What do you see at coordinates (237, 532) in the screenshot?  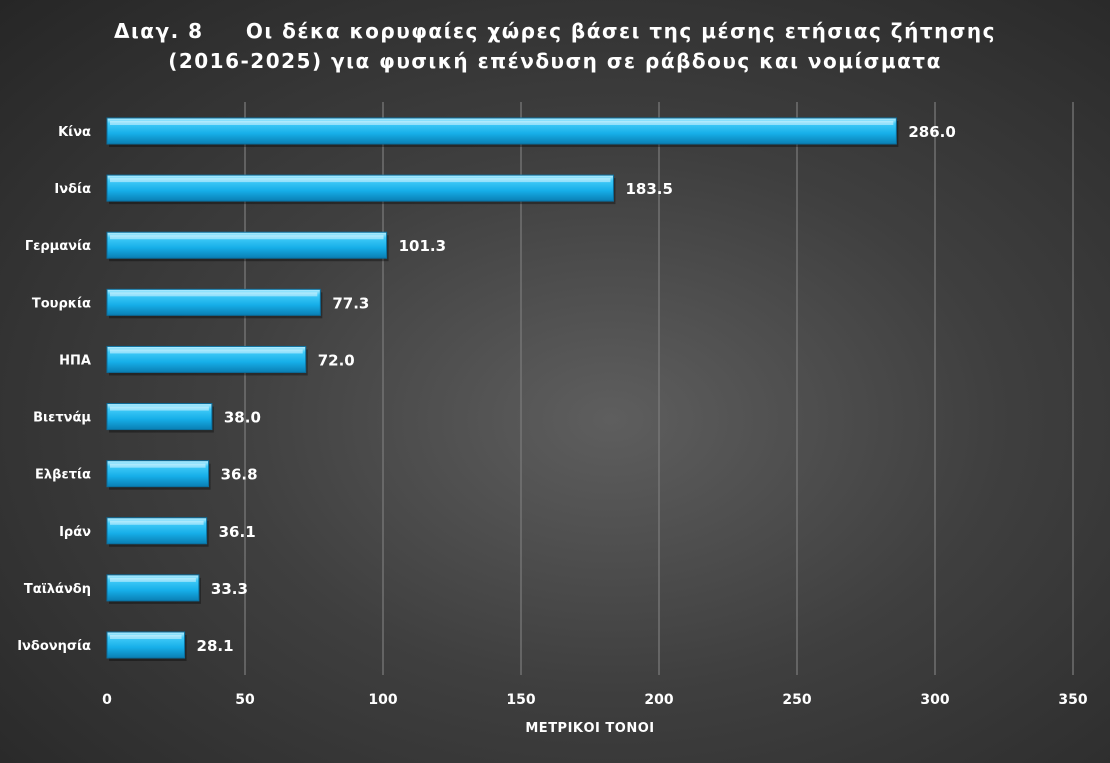 I see `data-label: 36.1` at bounding box center [237, 532].